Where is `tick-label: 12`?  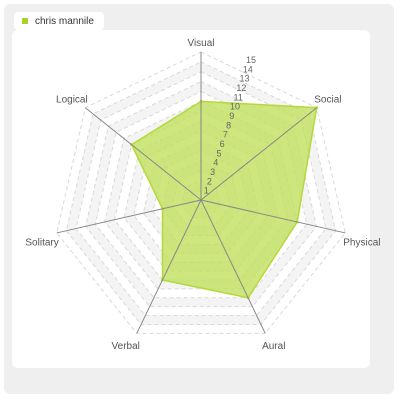 tick-label: 12 is located at coordinates (241, 88).